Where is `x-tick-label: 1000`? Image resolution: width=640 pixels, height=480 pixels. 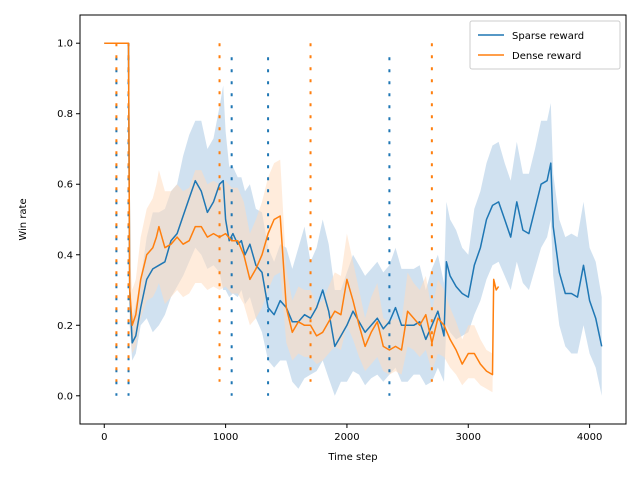
x-tick-label: 1000 is located at coordinates (225, 437).